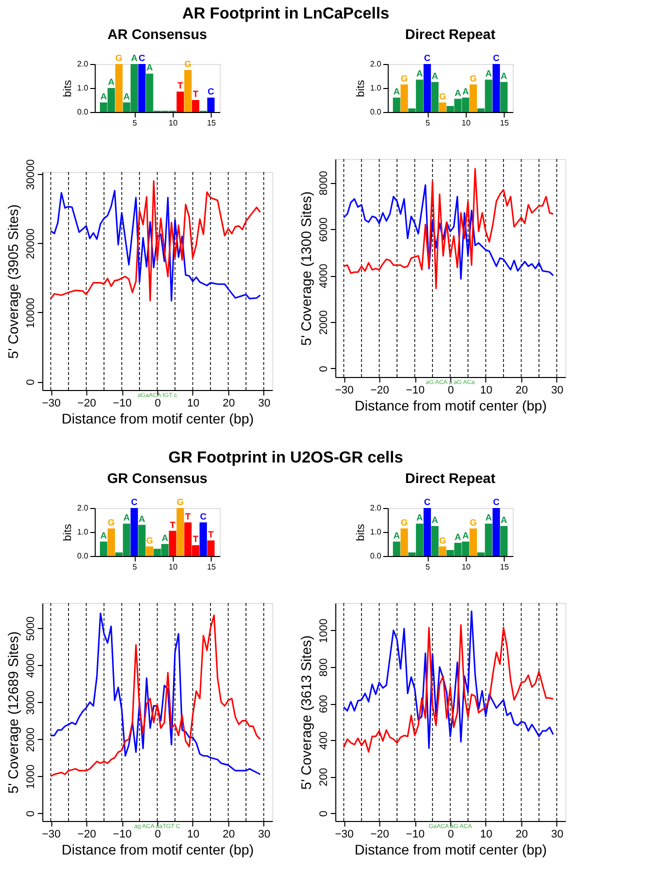 This screenshot has height=890, width=670. Describe the element at coordinates (451, 834) in the screenshot. I see `x-tick-label: 0` at that location.